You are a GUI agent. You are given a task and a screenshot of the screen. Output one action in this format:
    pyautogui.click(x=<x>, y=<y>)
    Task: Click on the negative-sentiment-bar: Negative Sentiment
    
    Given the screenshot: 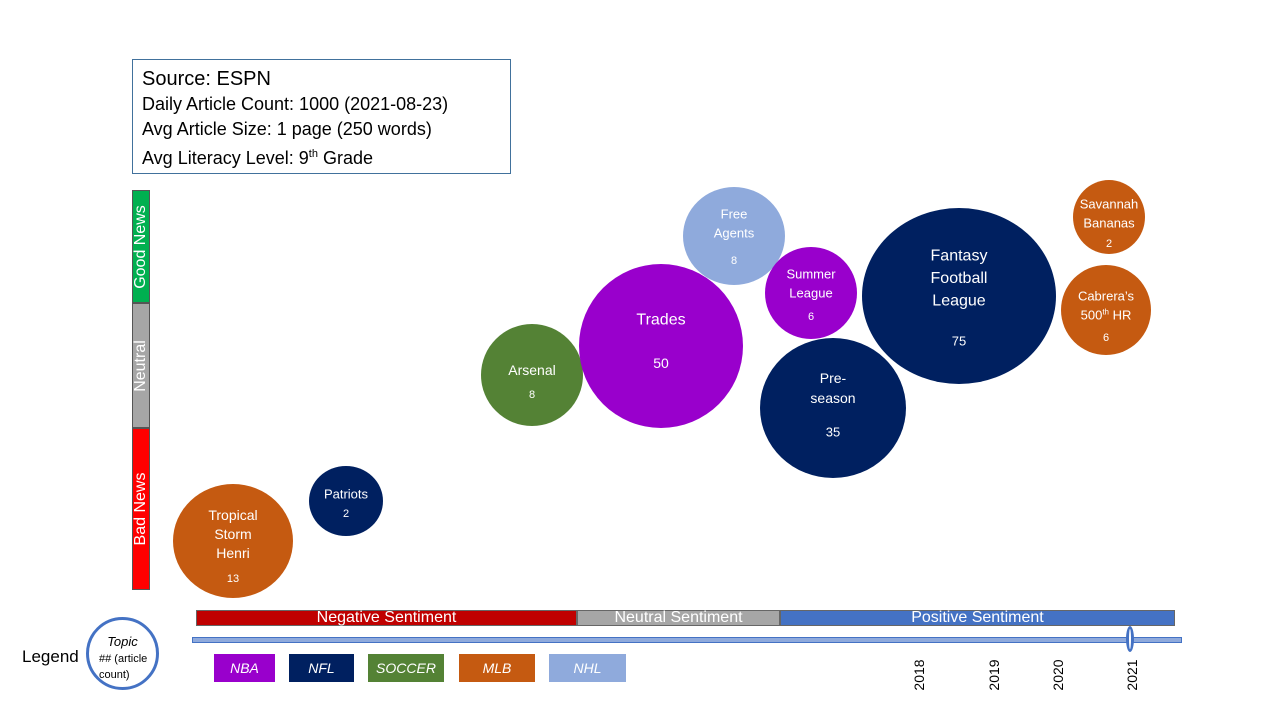 What is the action you would take?
    pyautogui.click(x=386, y=618)
    